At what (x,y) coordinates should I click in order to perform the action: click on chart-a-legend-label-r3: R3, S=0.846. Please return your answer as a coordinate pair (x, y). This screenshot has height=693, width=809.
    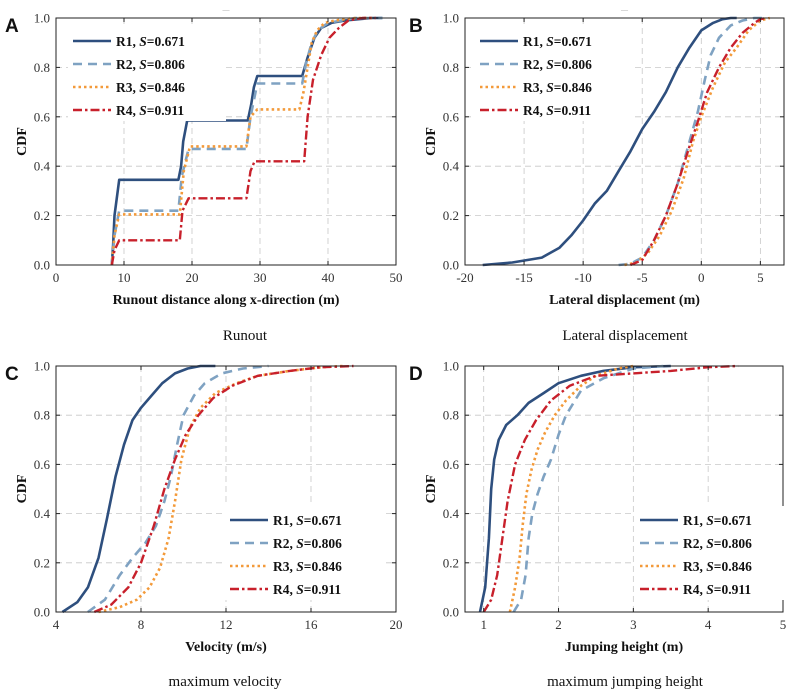
    Looking at the image, I should click on (150, 87).